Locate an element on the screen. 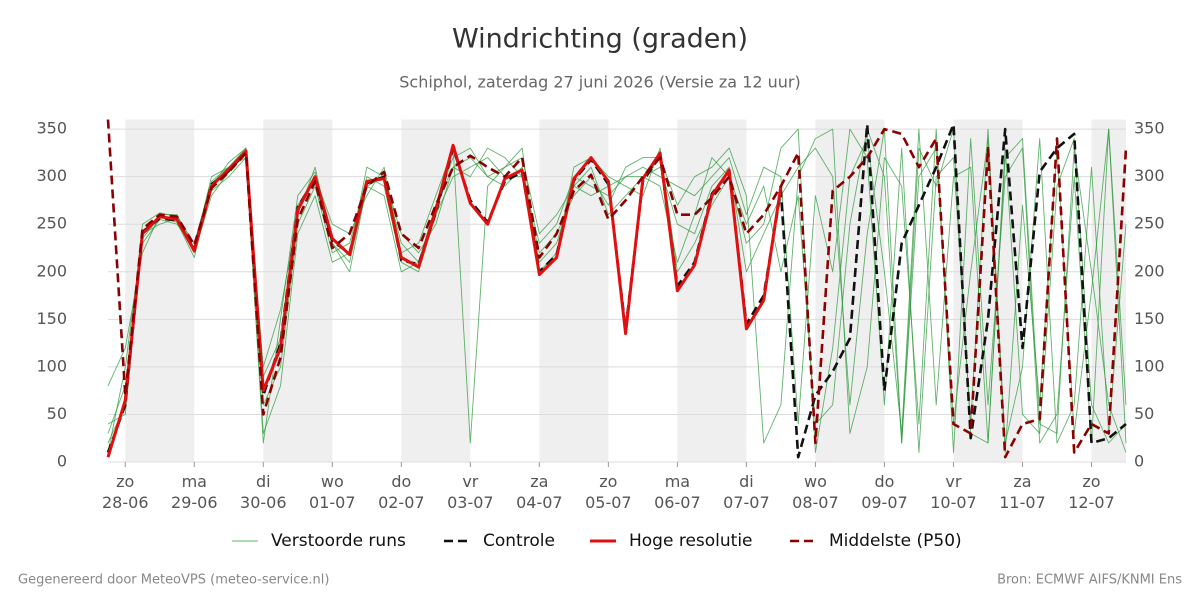 This screenshot has height=600, width=1200. legend-label: Middelste (P50) is located at coordinates (895, 541).